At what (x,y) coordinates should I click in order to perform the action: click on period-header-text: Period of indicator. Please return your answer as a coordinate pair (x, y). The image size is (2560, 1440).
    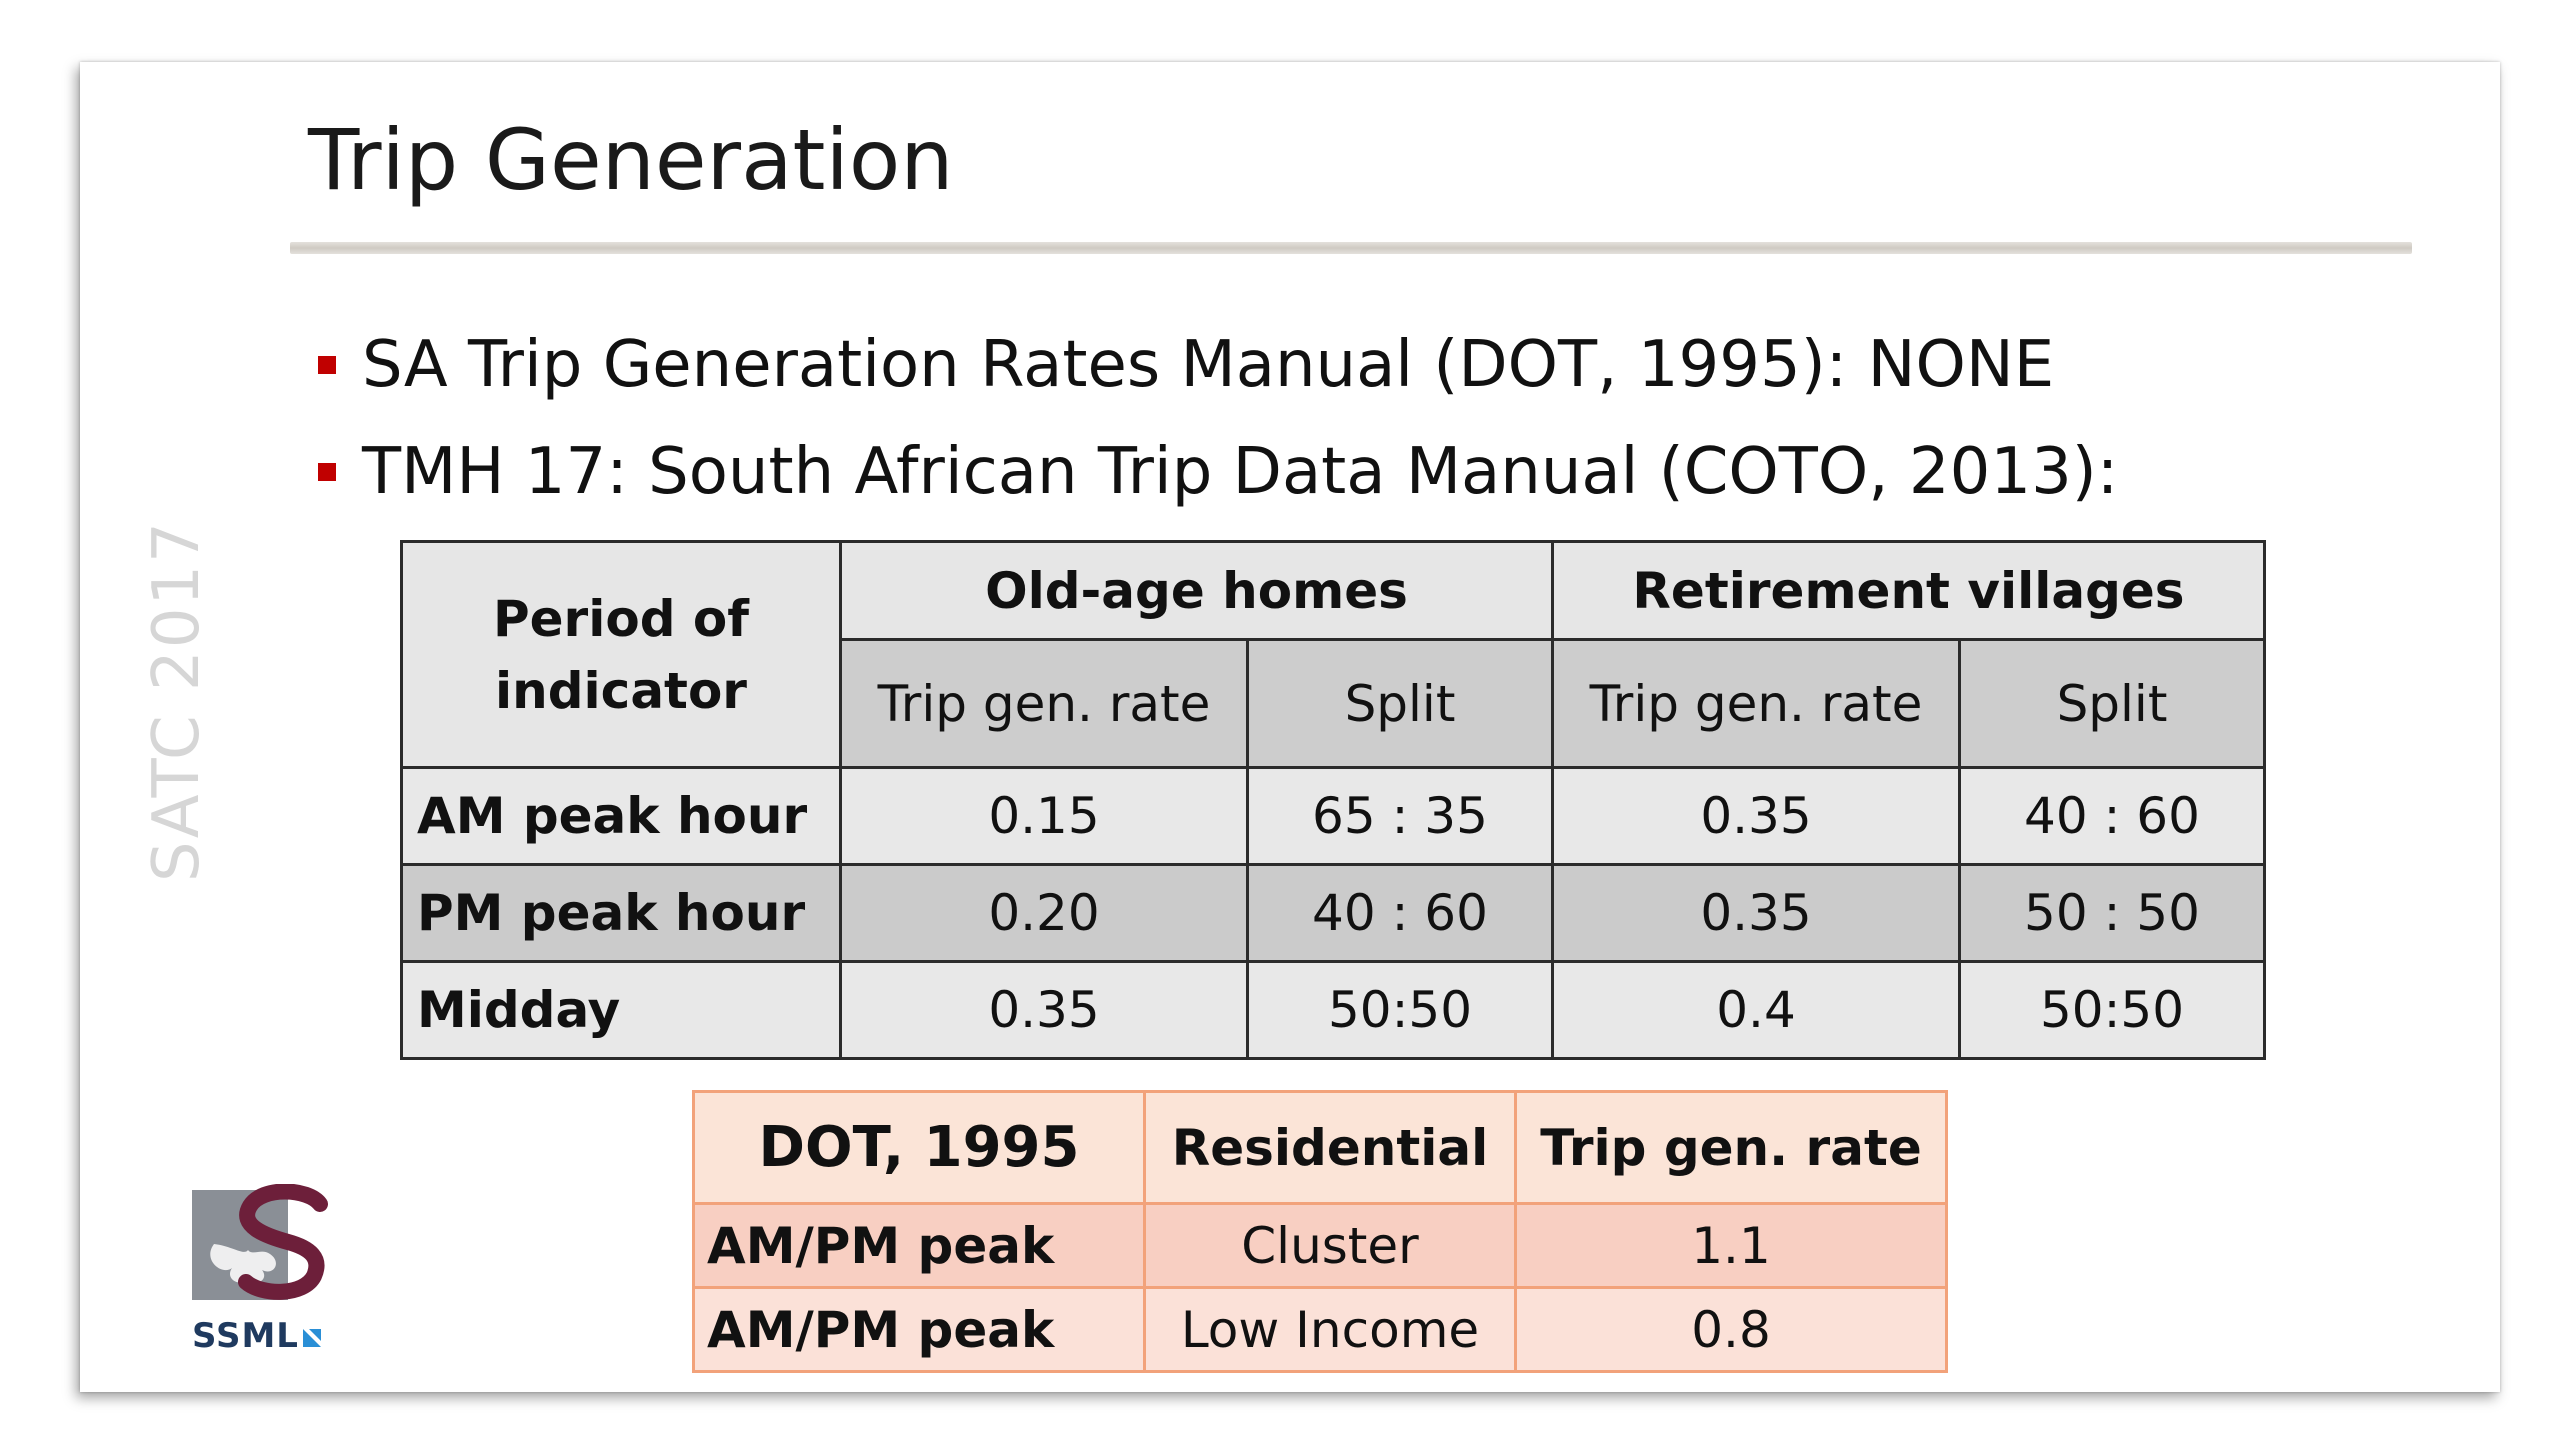
    Looking at the image, I should click on (620, 654).